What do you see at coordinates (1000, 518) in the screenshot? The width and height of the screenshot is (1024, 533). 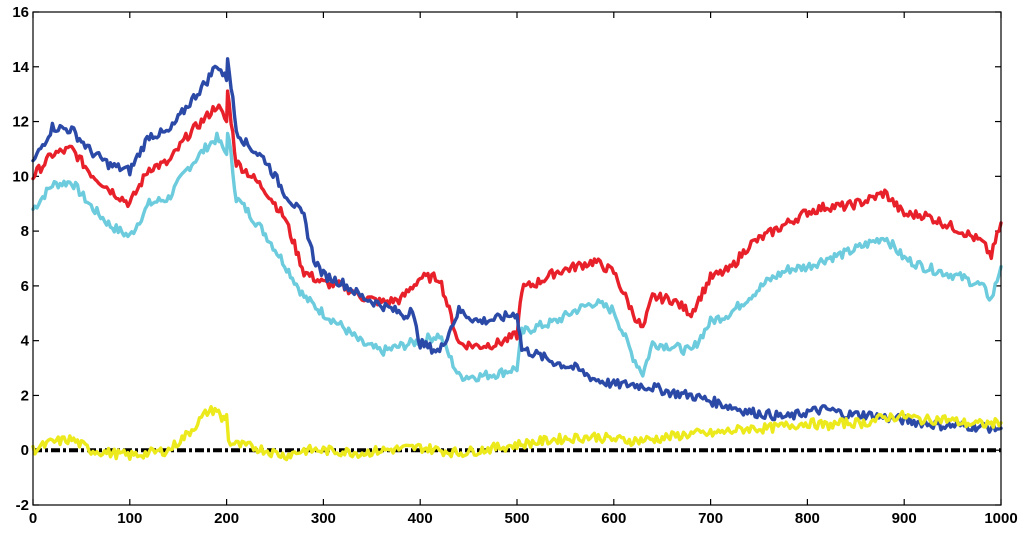 I see `x-tick-label: 1000` at bounding box center [1000, 518].